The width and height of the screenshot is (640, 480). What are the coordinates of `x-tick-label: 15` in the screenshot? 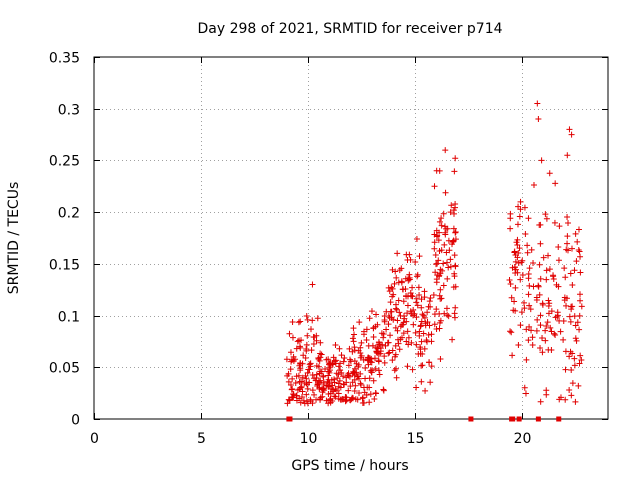 It's located at (416, 439).